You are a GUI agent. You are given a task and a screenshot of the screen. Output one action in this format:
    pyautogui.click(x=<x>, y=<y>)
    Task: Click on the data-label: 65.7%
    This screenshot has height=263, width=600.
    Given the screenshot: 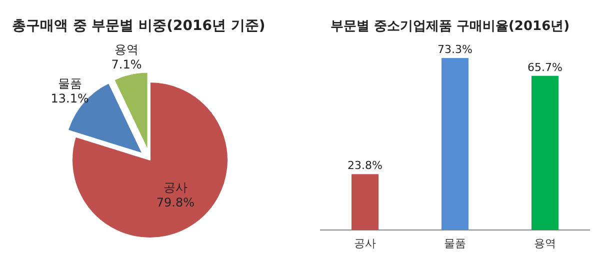 What is the action you would take?
    pyautogui.click(x=545, y=67)
    